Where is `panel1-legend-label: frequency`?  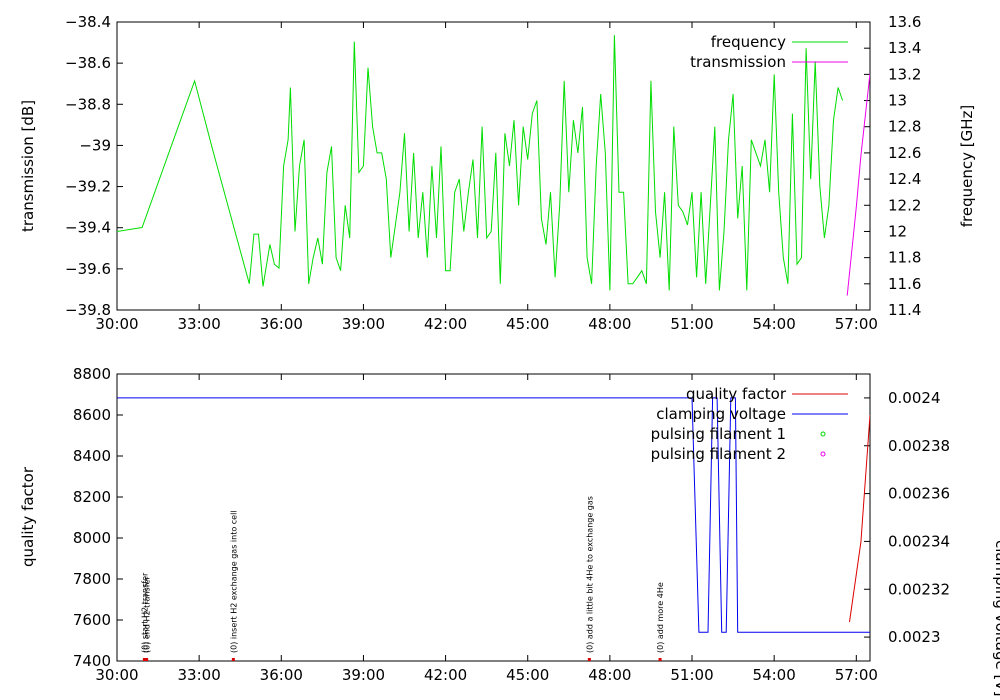
panel1-legend-label: frequency is located at coordinates (748, 42).